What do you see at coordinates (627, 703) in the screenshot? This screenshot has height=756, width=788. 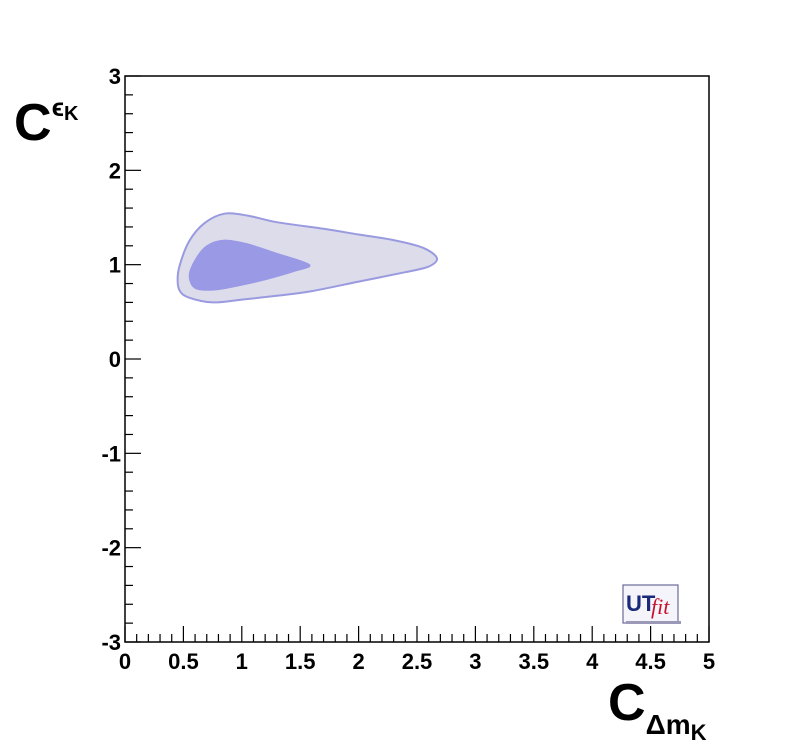 I see `x-axis-title-main: C` at bounding box center [627, 703].